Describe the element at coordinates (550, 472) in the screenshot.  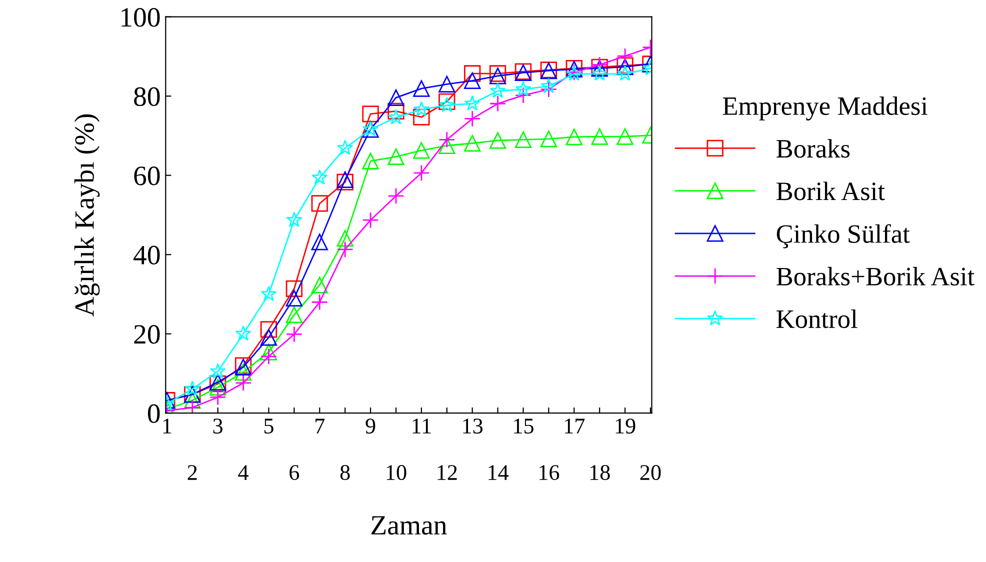
I see `x-tick-label: 16` at that location.